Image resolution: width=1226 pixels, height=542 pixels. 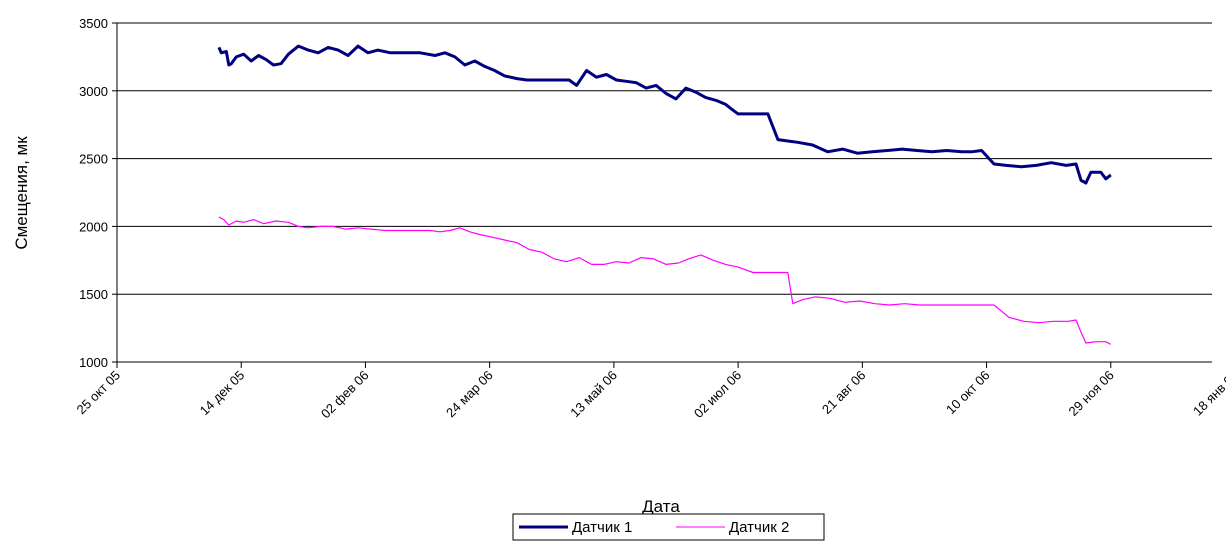 I want to click on x-tick-label: 24 мар 06, so click(x=469, y=394).